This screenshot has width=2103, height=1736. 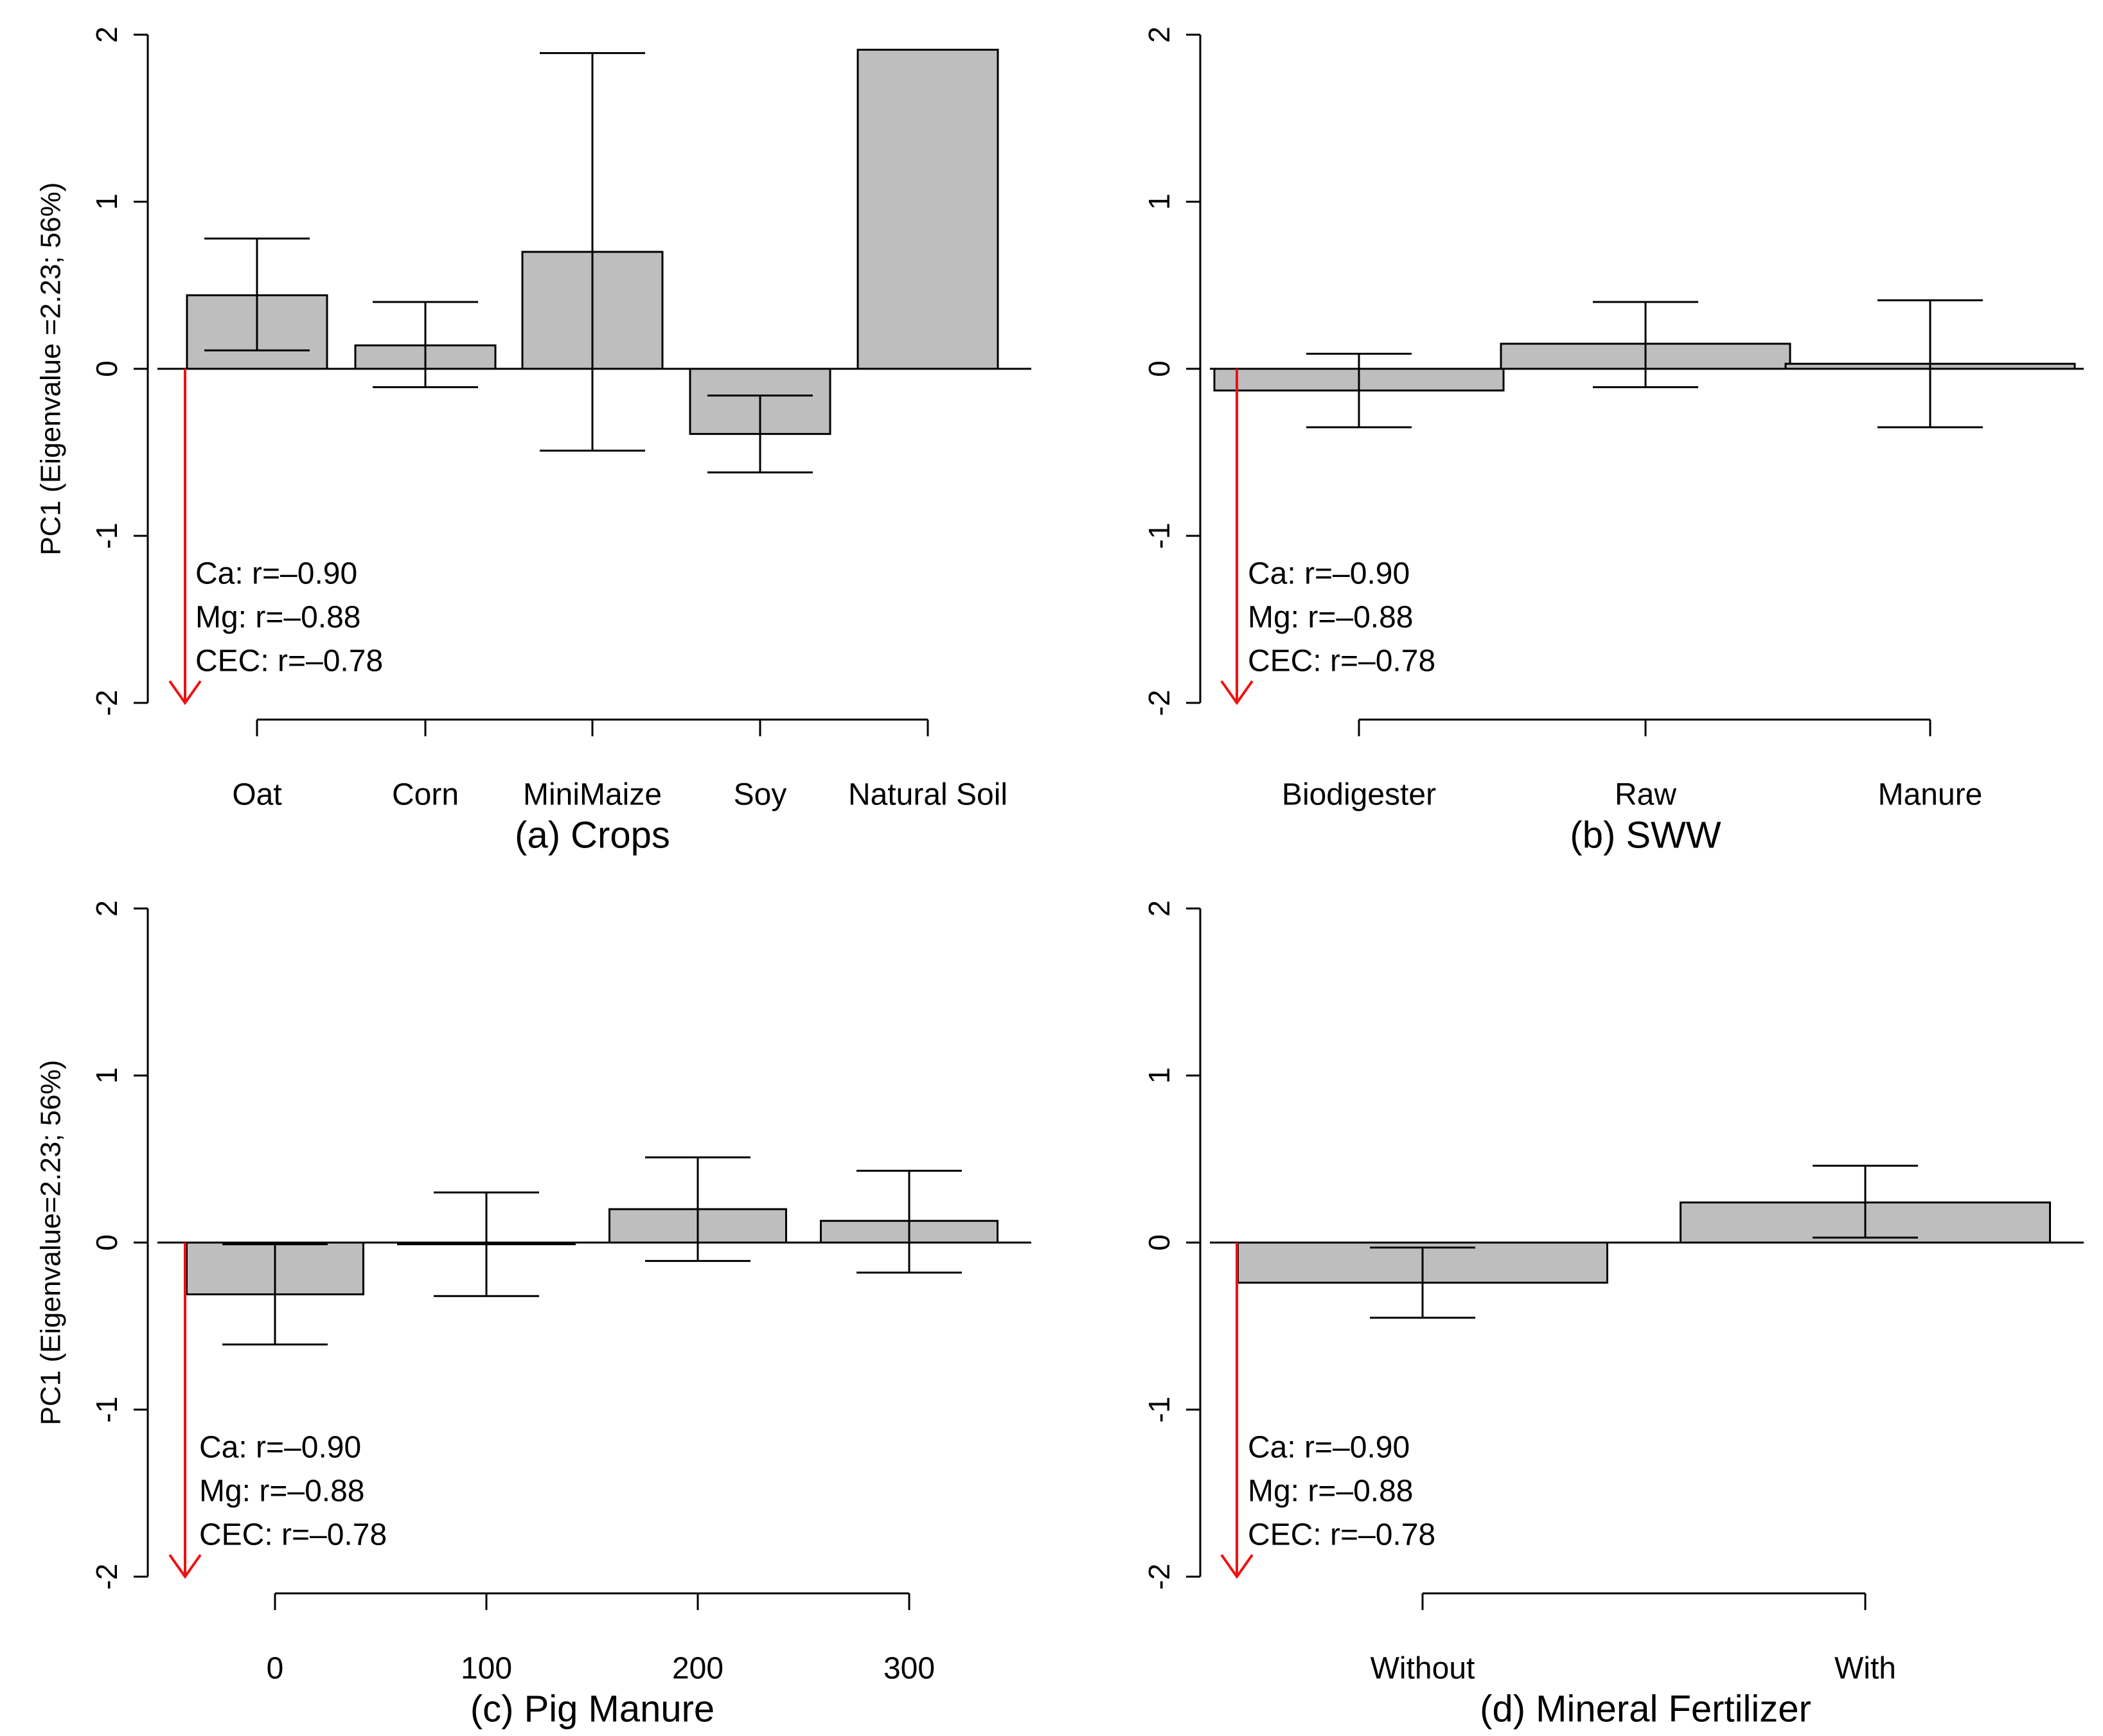 I want to click on panel-title: (a) Crops, so click(x=593, y=835).